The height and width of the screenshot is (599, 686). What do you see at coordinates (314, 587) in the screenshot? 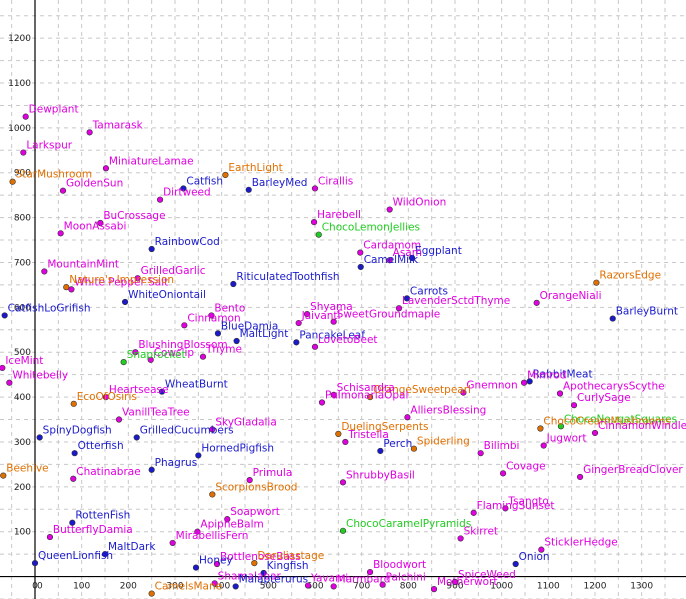
I see `x-tick-label: 600` at bounding box center [314, 587].